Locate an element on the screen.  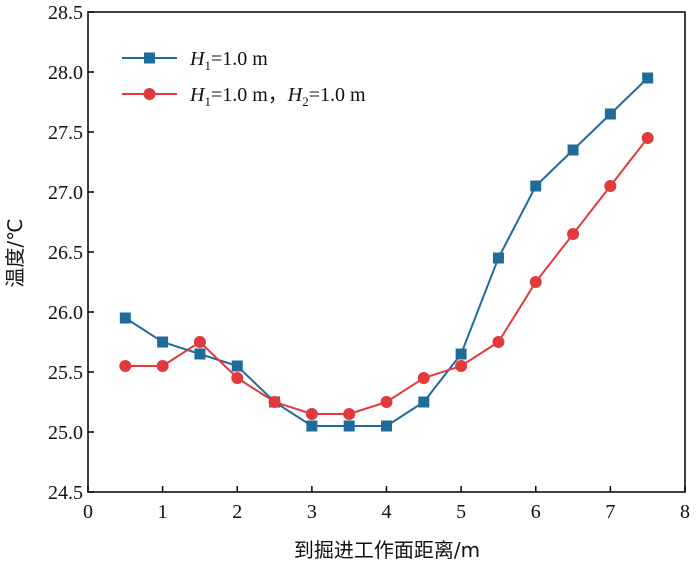
x-tick-label: 3 is located at coordinates (312, 512).